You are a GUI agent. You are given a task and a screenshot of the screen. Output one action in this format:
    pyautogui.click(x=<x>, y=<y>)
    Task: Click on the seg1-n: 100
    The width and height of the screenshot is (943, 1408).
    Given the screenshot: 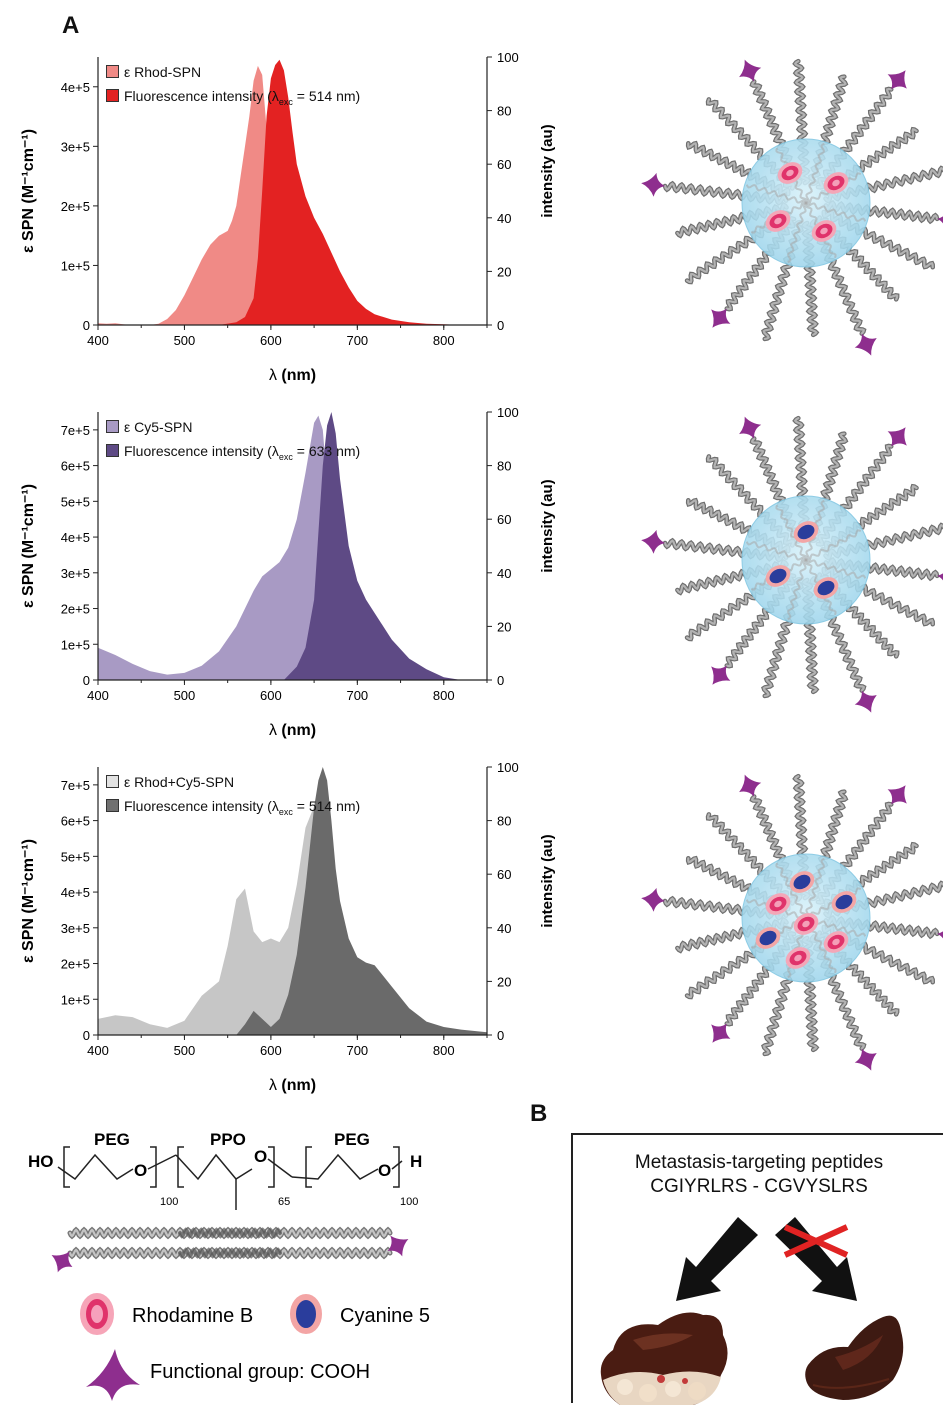 What is the action you would take?
    pyautogui.click(x=169, y=1202)
    